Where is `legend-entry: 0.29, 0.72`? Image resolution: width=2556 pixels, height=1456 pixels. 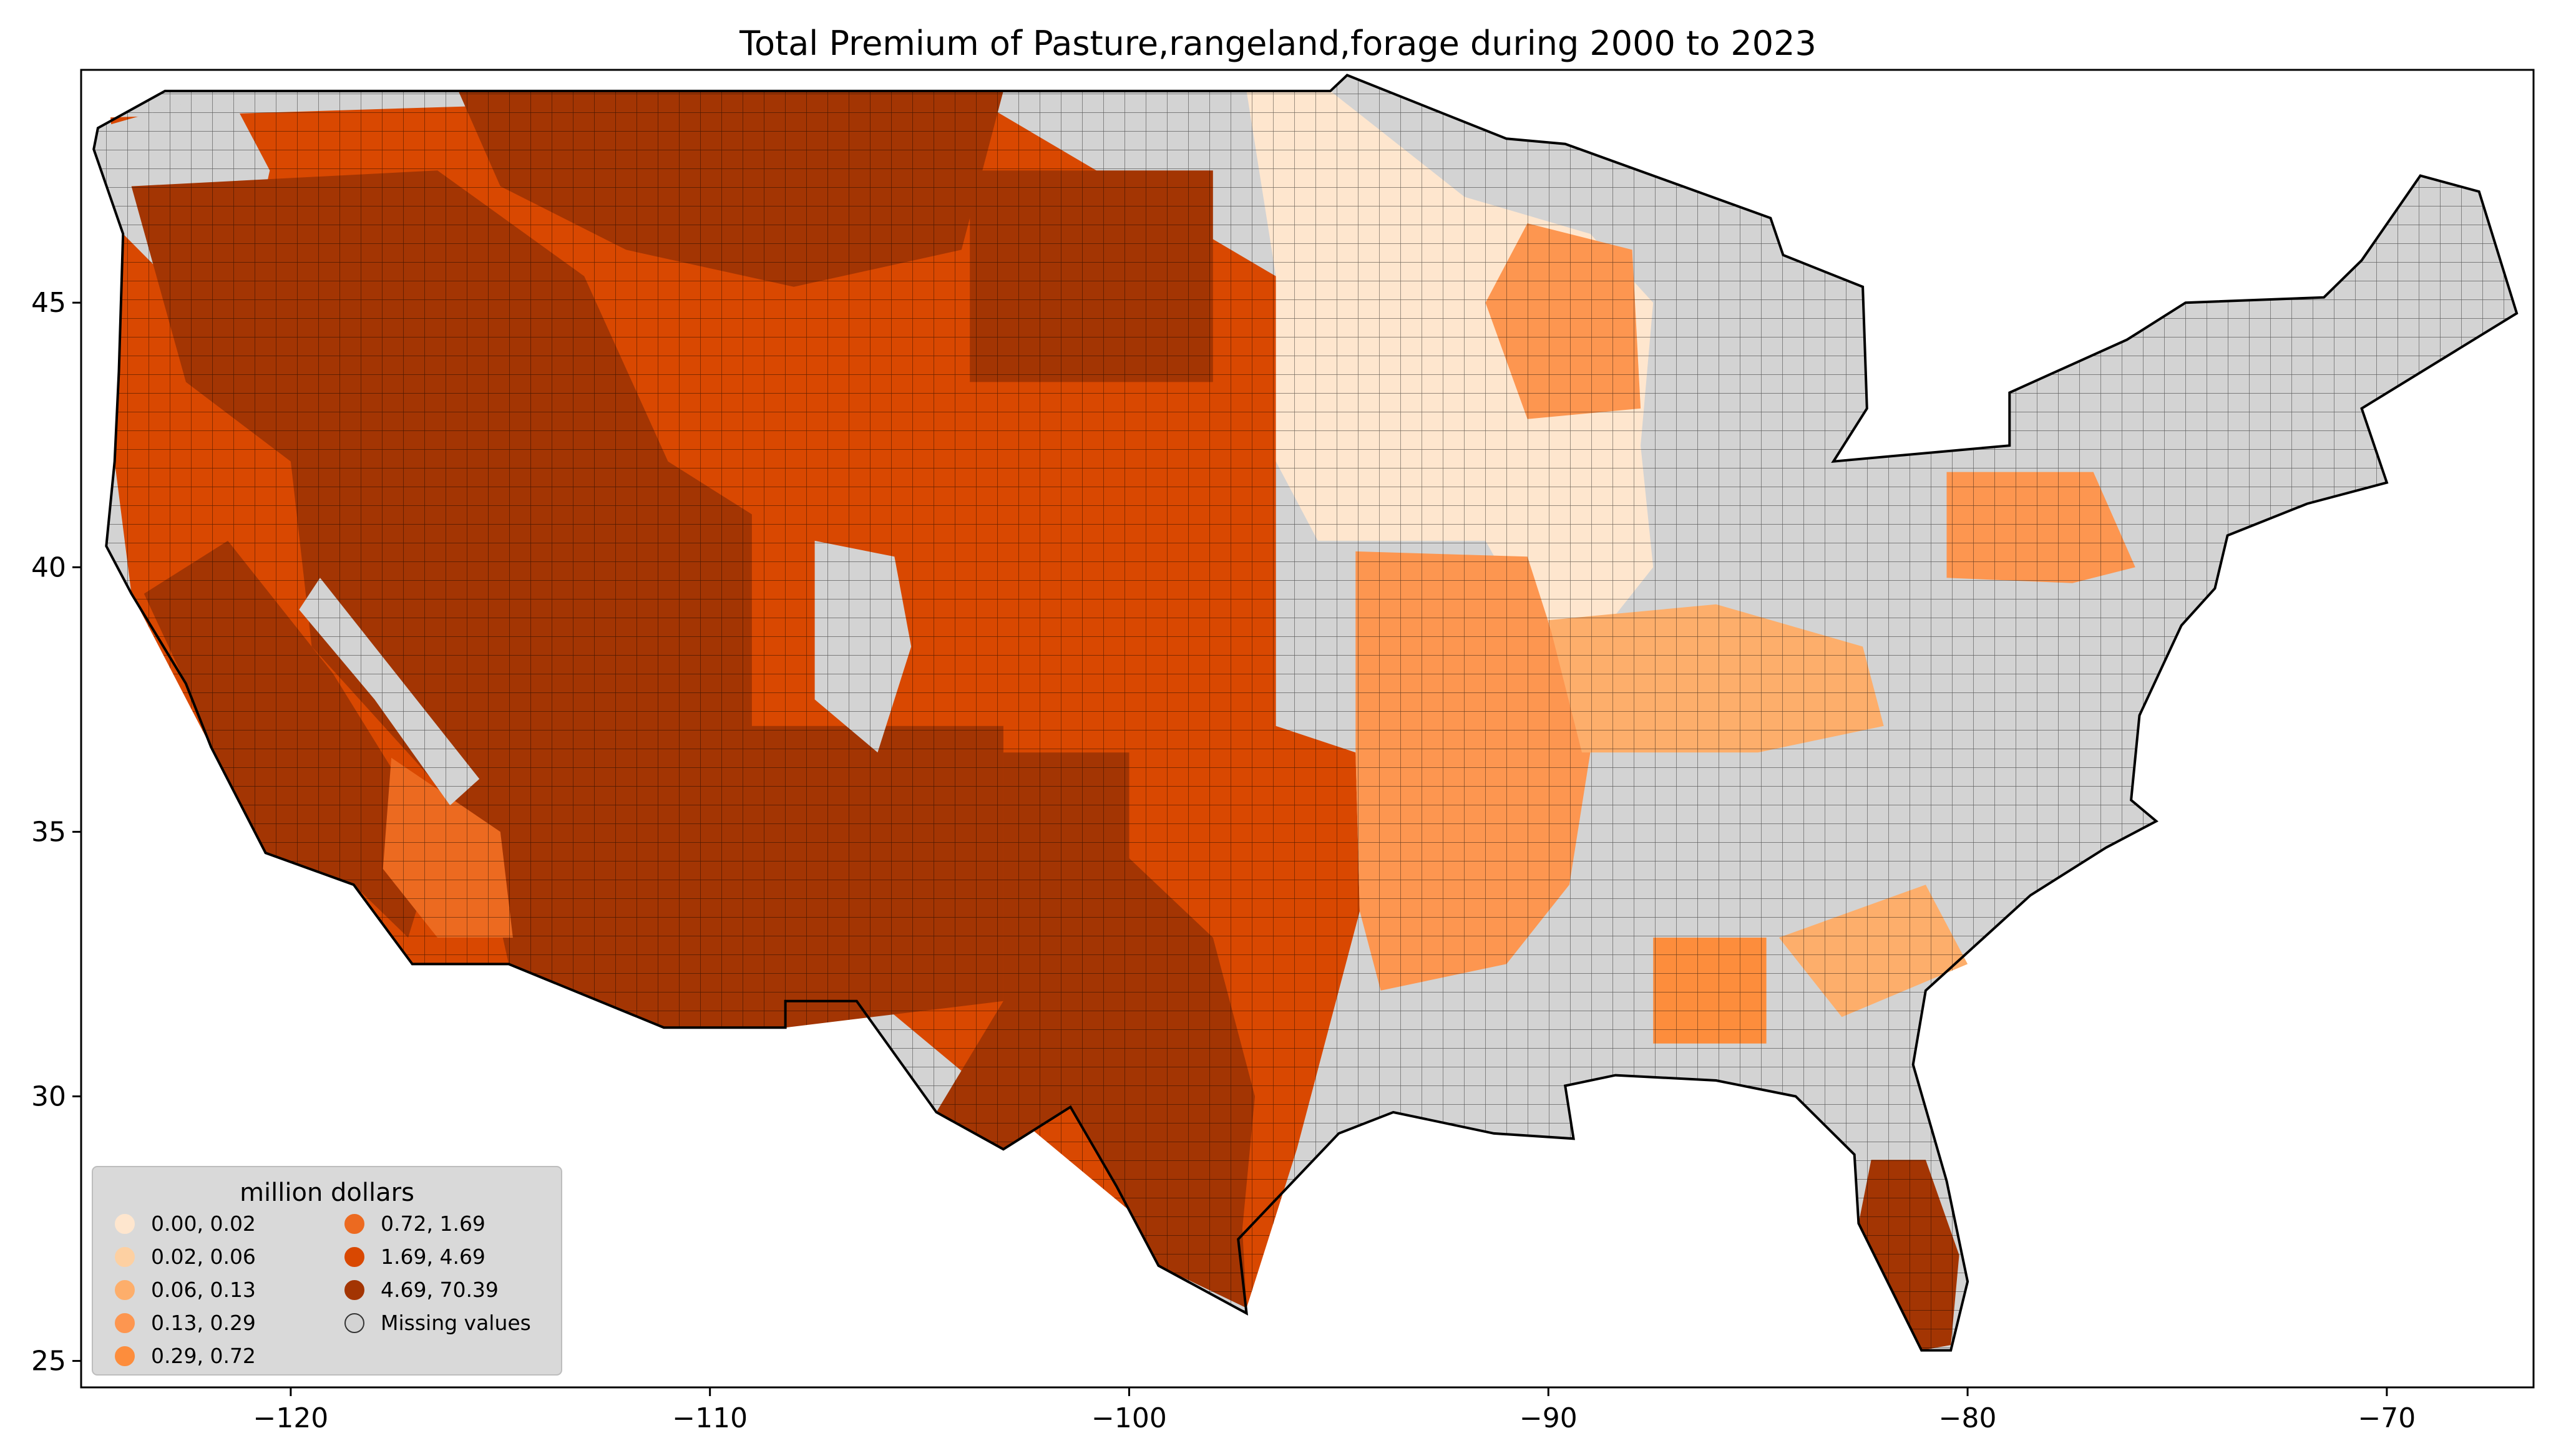
legend-entry: 0.29, 0.72 is located at coordinates (186, 1356).